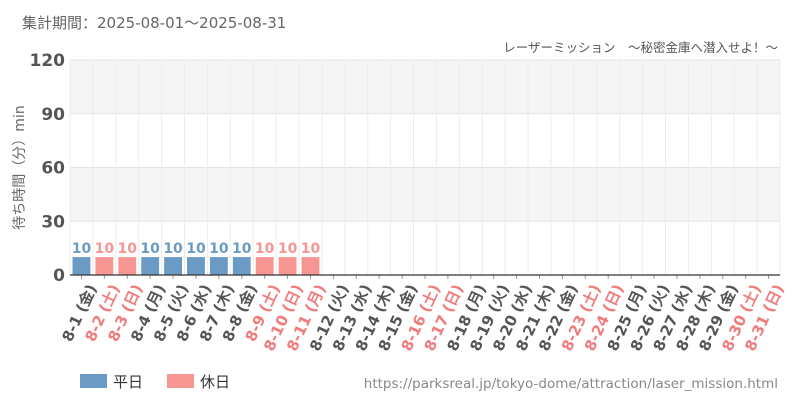 The height and width of the screenshot is (400, 800). I want to click on y-tick-label: 90, so click(53, 115).